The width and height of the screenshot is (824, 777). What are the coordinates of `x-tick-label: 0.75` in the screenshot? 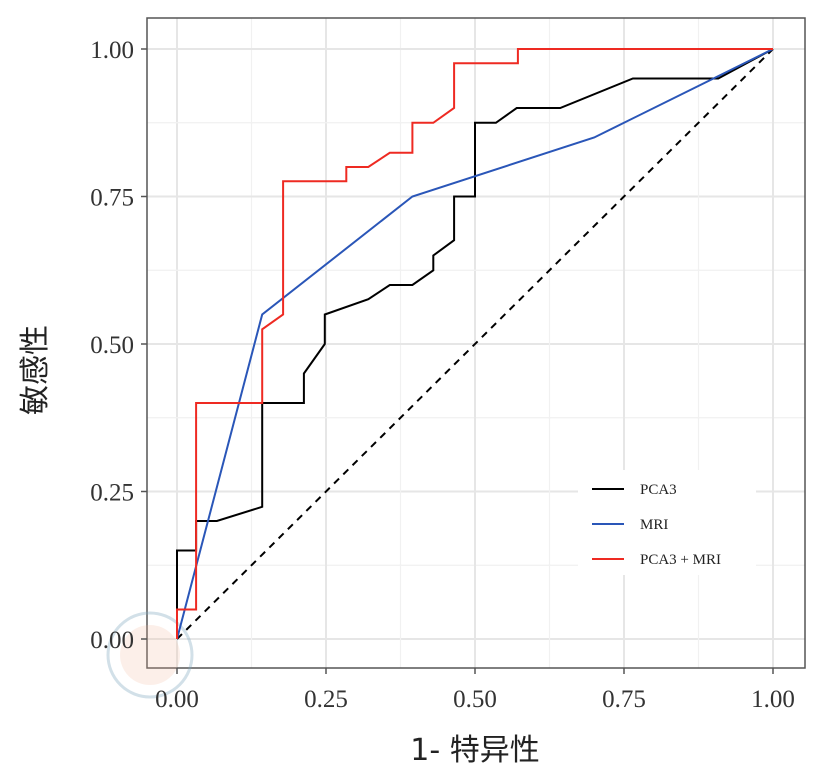 It's located at (624, 699).